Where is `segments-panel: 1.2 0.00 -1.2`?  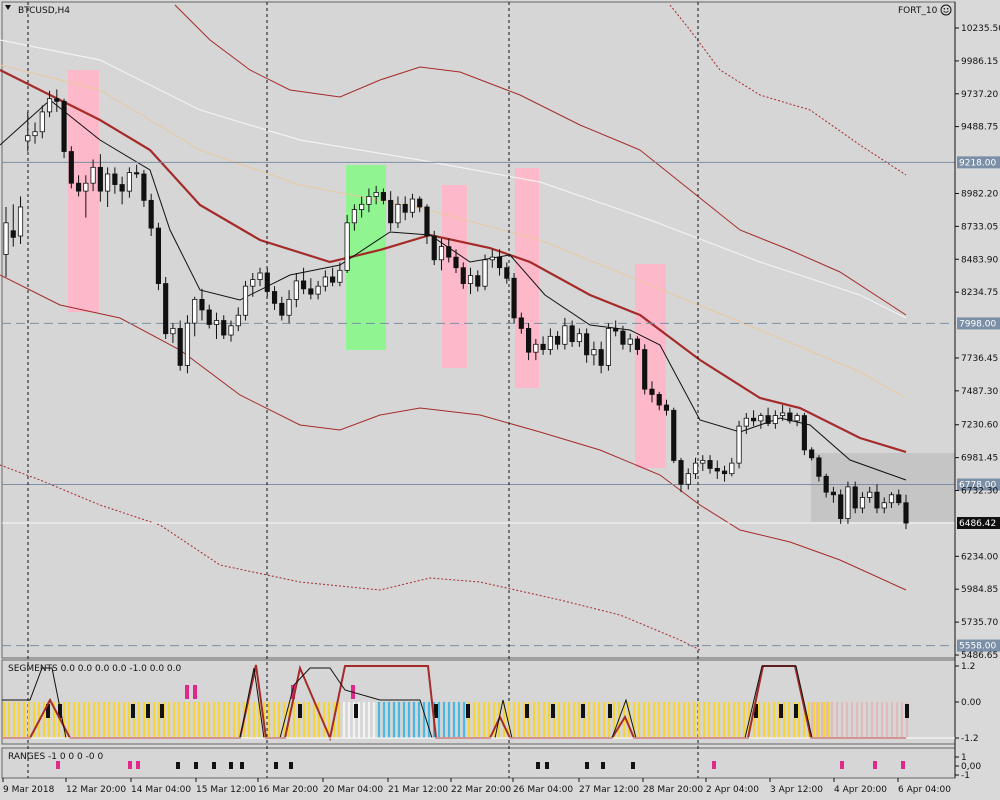 segments-panel: 1.2 0.00 -1.2 is located at coordinates (491, 703).